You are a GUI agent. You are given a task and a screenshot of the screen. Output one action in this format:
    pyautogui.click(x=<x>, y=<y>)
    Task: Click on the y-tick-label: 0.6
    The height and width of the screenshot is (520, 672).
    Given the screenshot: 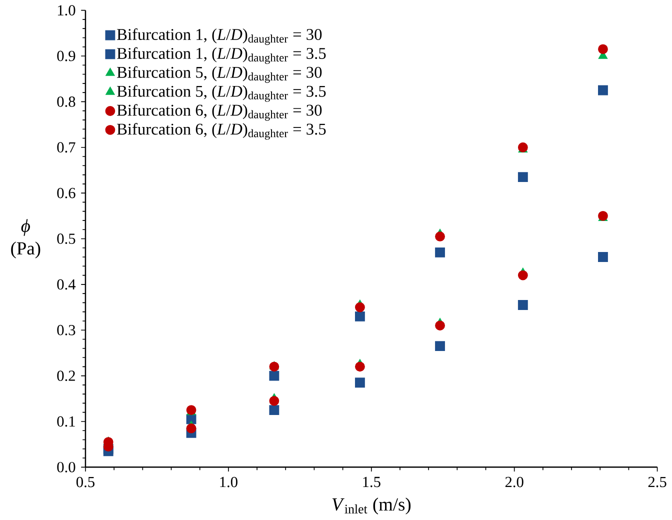 What is the action you would take?
    pyautogui.click(x=66, y=193)
    